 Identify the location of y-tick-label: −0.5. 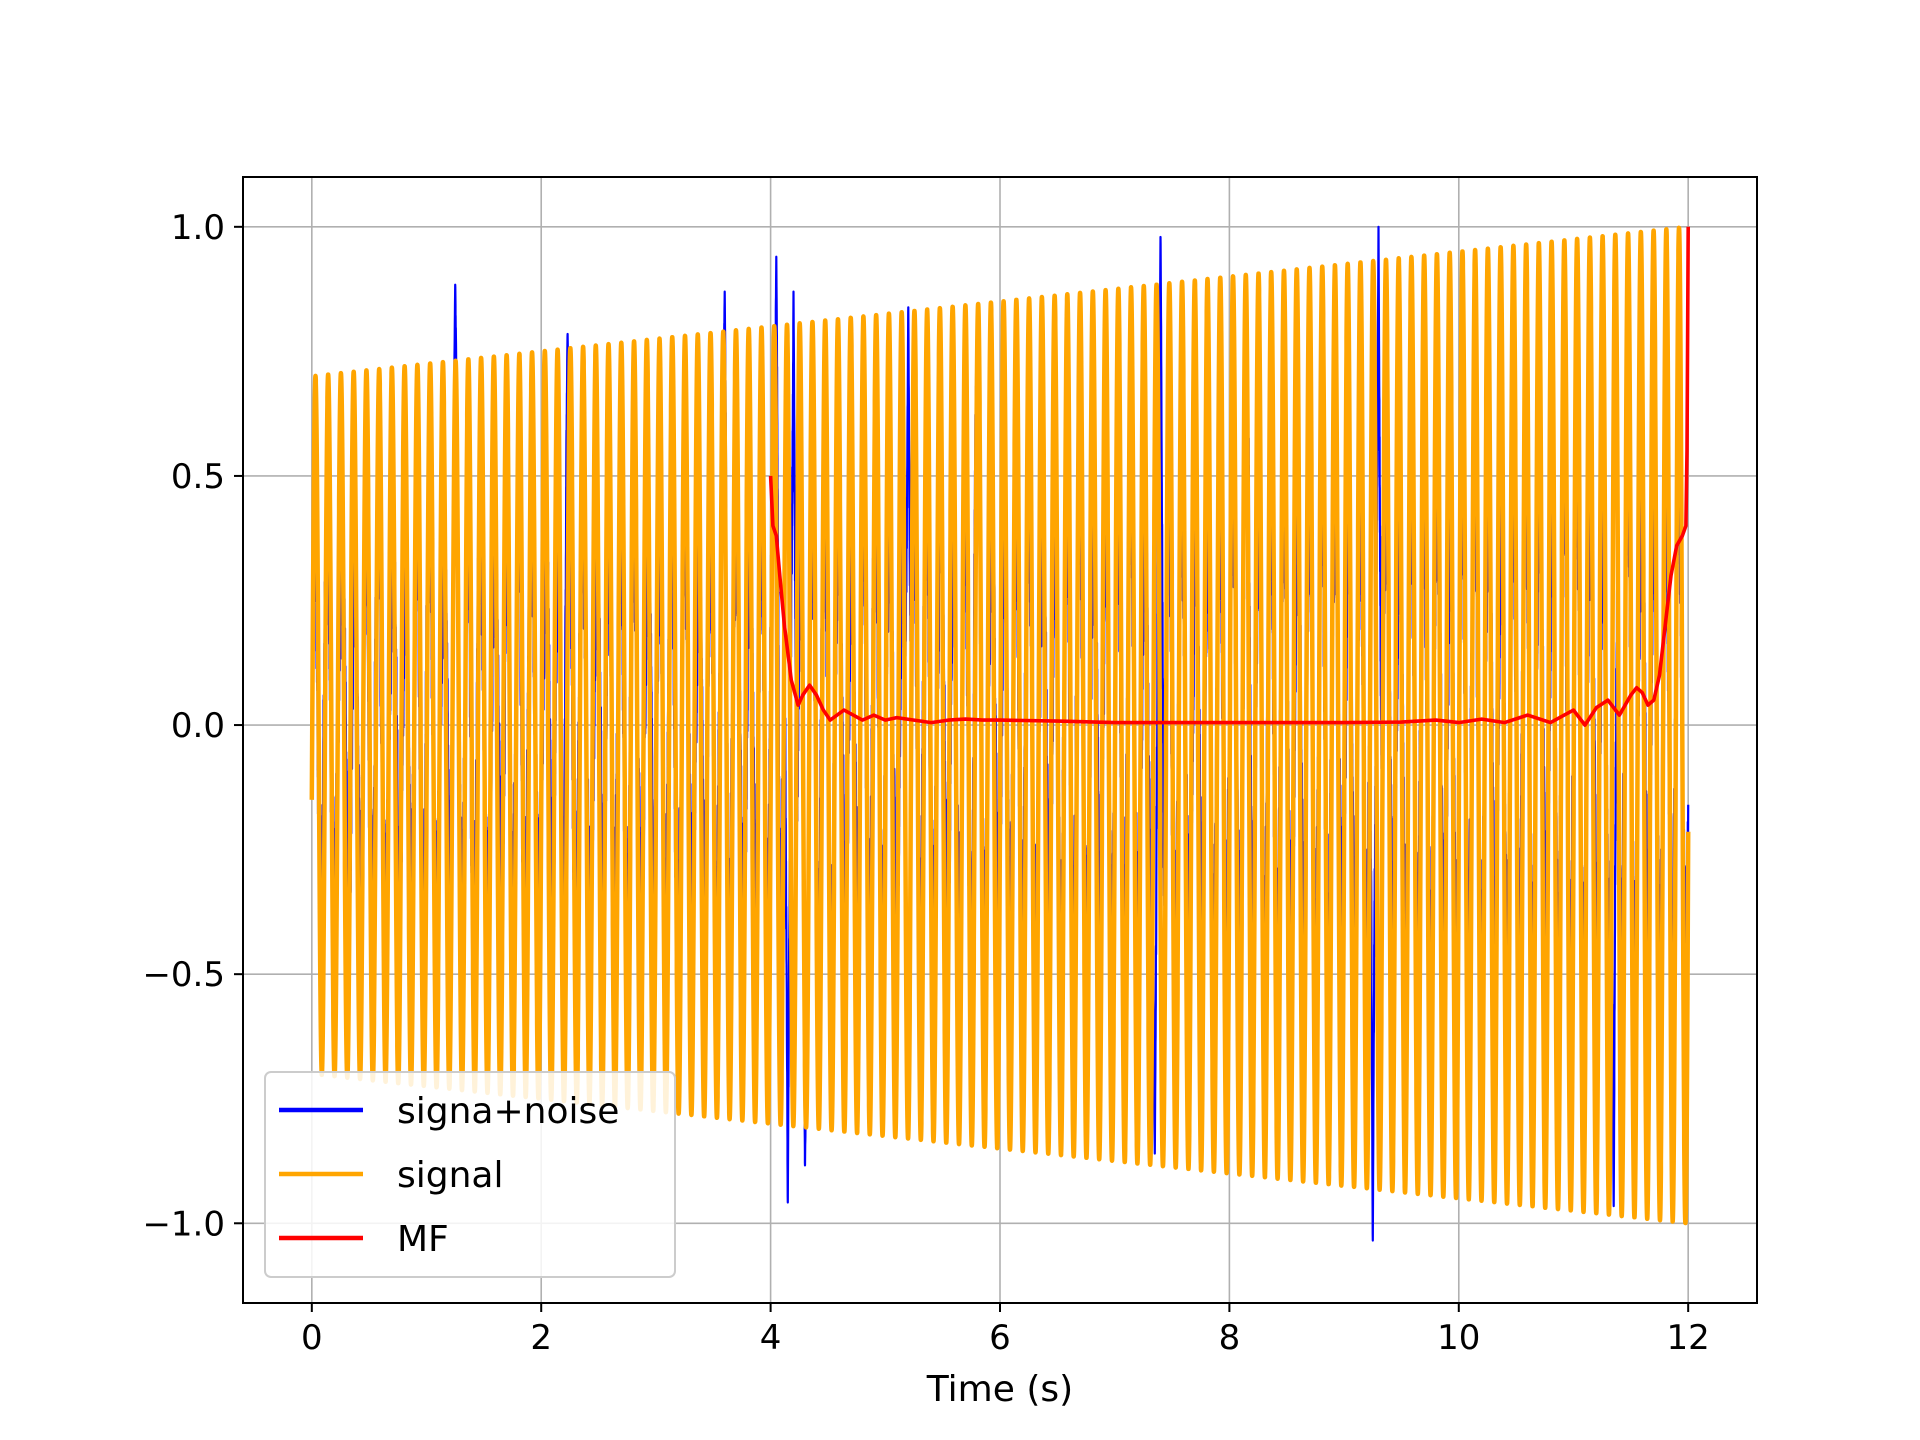
(183, 975).